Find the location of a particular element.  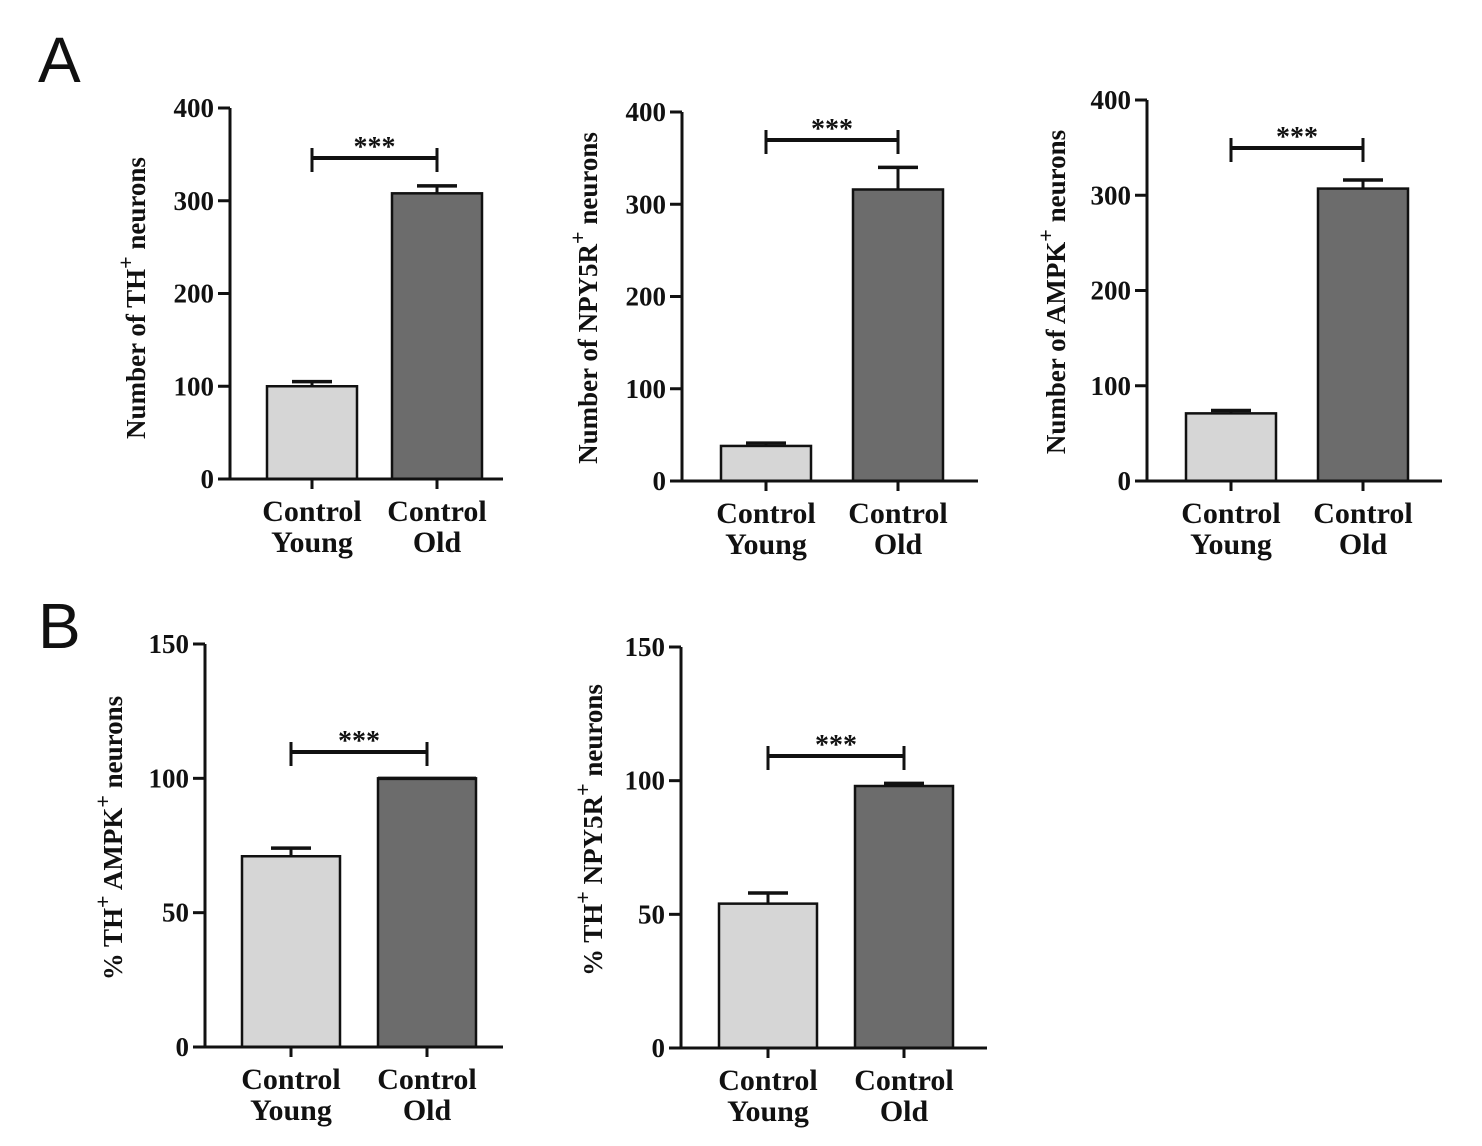

y-axis-title: Number of NPY5R+ neurons is located at coordinates (584, 298).